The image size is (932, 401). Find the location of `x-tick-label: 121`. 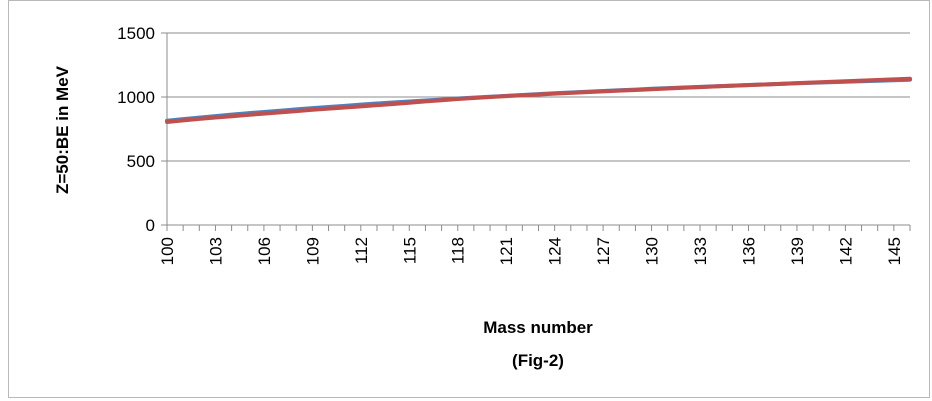

x-tick-label: 121 is located at coordinates (506, 251).